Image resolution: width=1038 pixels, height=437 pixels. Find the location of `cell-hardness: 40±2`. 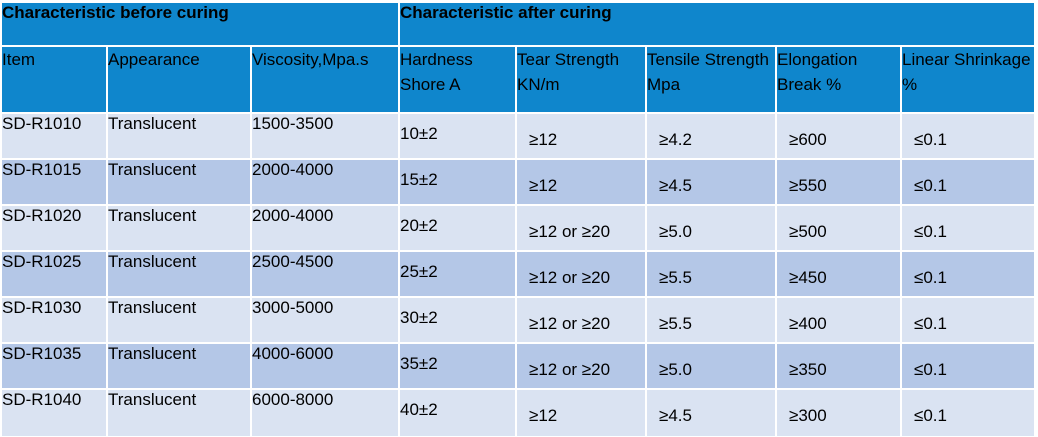

cell-hardness: 40±2 is located at coordinates (458, 413).